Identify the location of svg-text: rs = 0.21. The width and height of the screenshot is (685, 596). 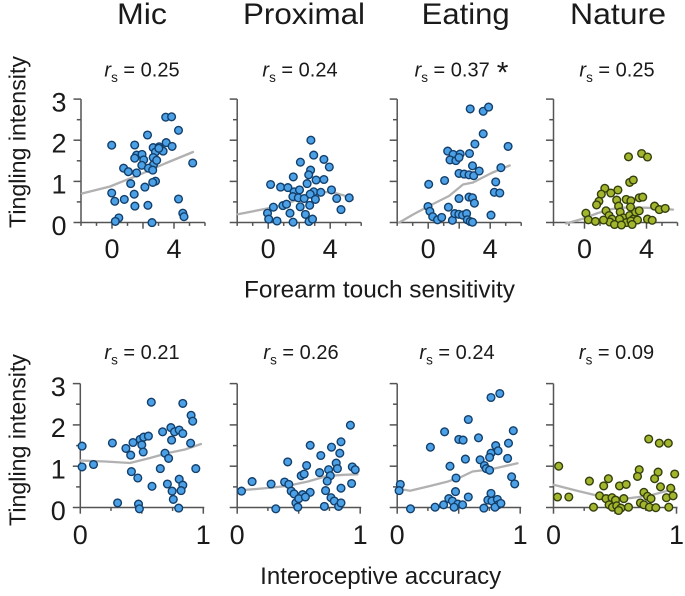
(141, 355).